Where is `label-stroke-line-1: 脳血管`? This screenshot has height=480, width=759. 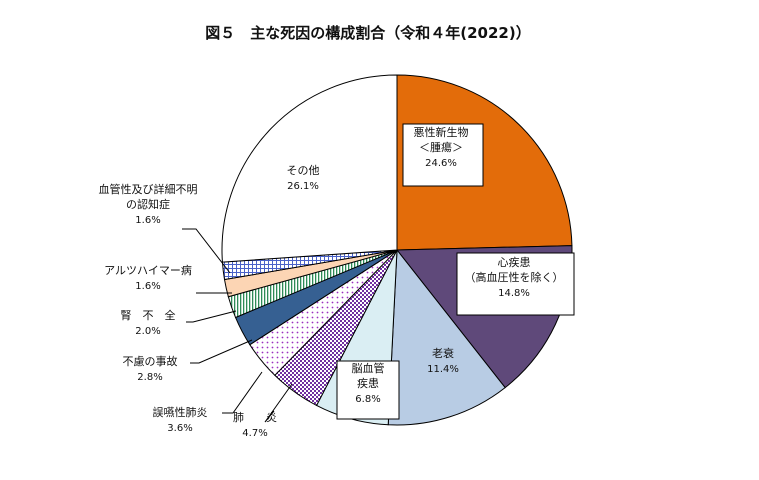 label-stroke-line-1: 脳血管 is located at coordinates (368, 368).